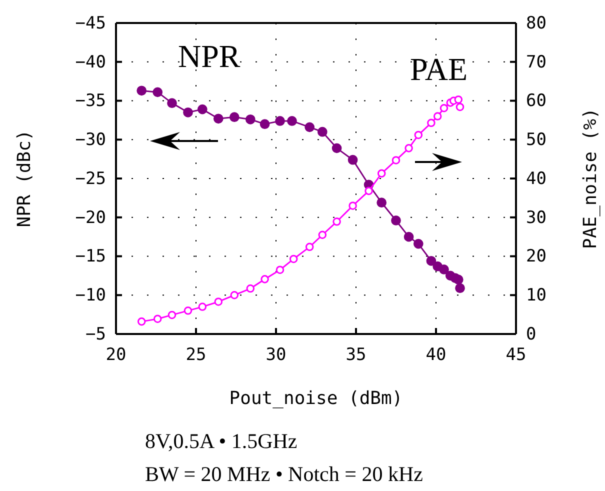 Image resolution: width=605 pixels, height=491 pixels. What do you see at coordinates (116, 355) in the screenshot?
I see `x-tick-label: 20` at bounding box center [116, 355].